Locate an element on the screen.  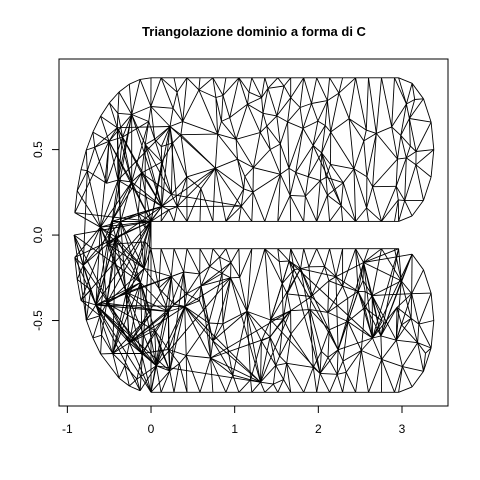
y-tick-label: 0.0 is located at coordinates (38, 234).